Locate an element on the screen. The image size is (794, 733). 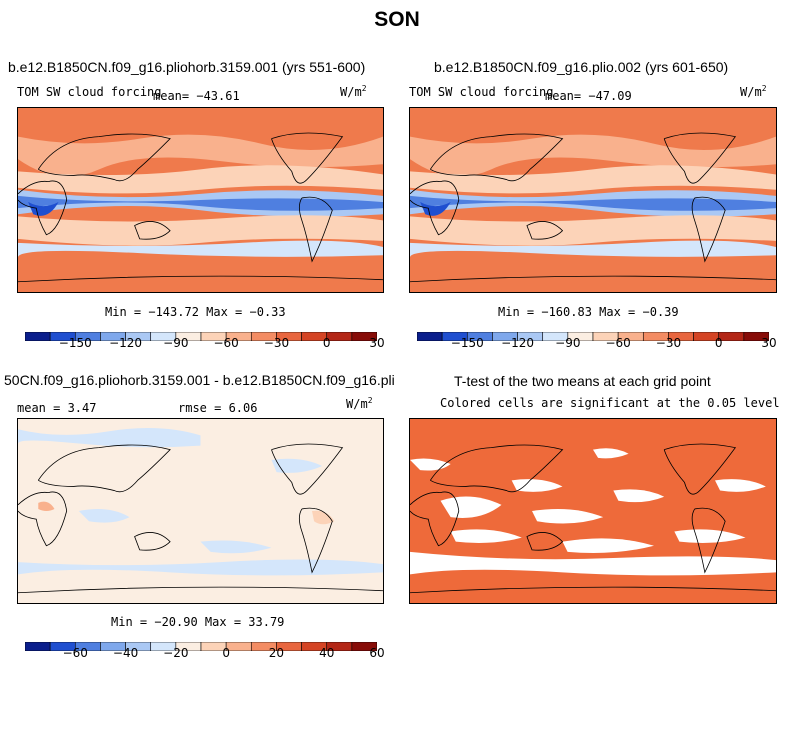
panel2-variable: TOM SW cloud forcing is located at coordinates (481, 92).